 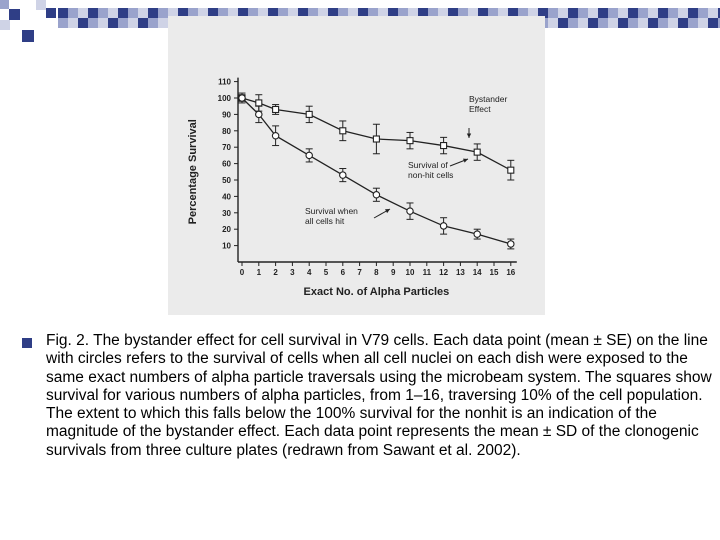 What do you see at coordinates (226, 147) in the screenshot?
I see `y-tick-label: 70` at bounding box center [226, 147].